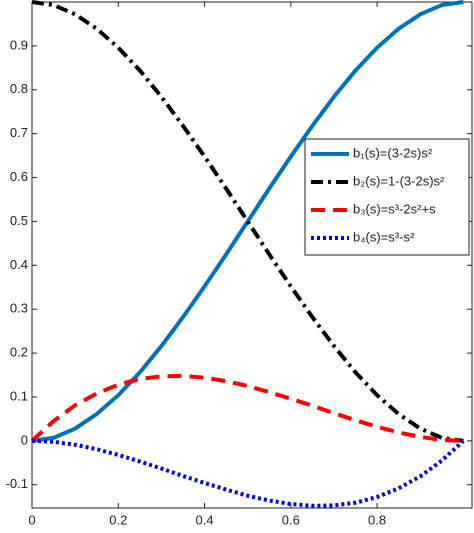  Describe the element at coordinates (393, 152) in the screenshot. I see `legend-label: b₁(s)=(3-2s)s²` at that location.